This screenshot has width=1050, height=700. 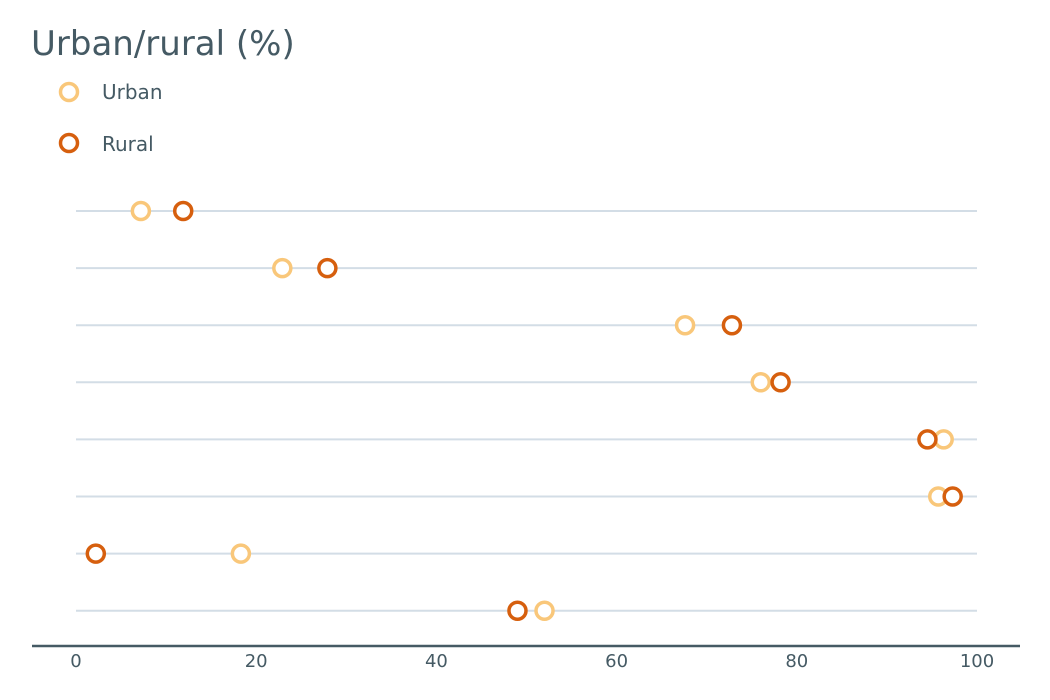 I want to click on legend-item-rural: Rural, so click(x=107, y=144).